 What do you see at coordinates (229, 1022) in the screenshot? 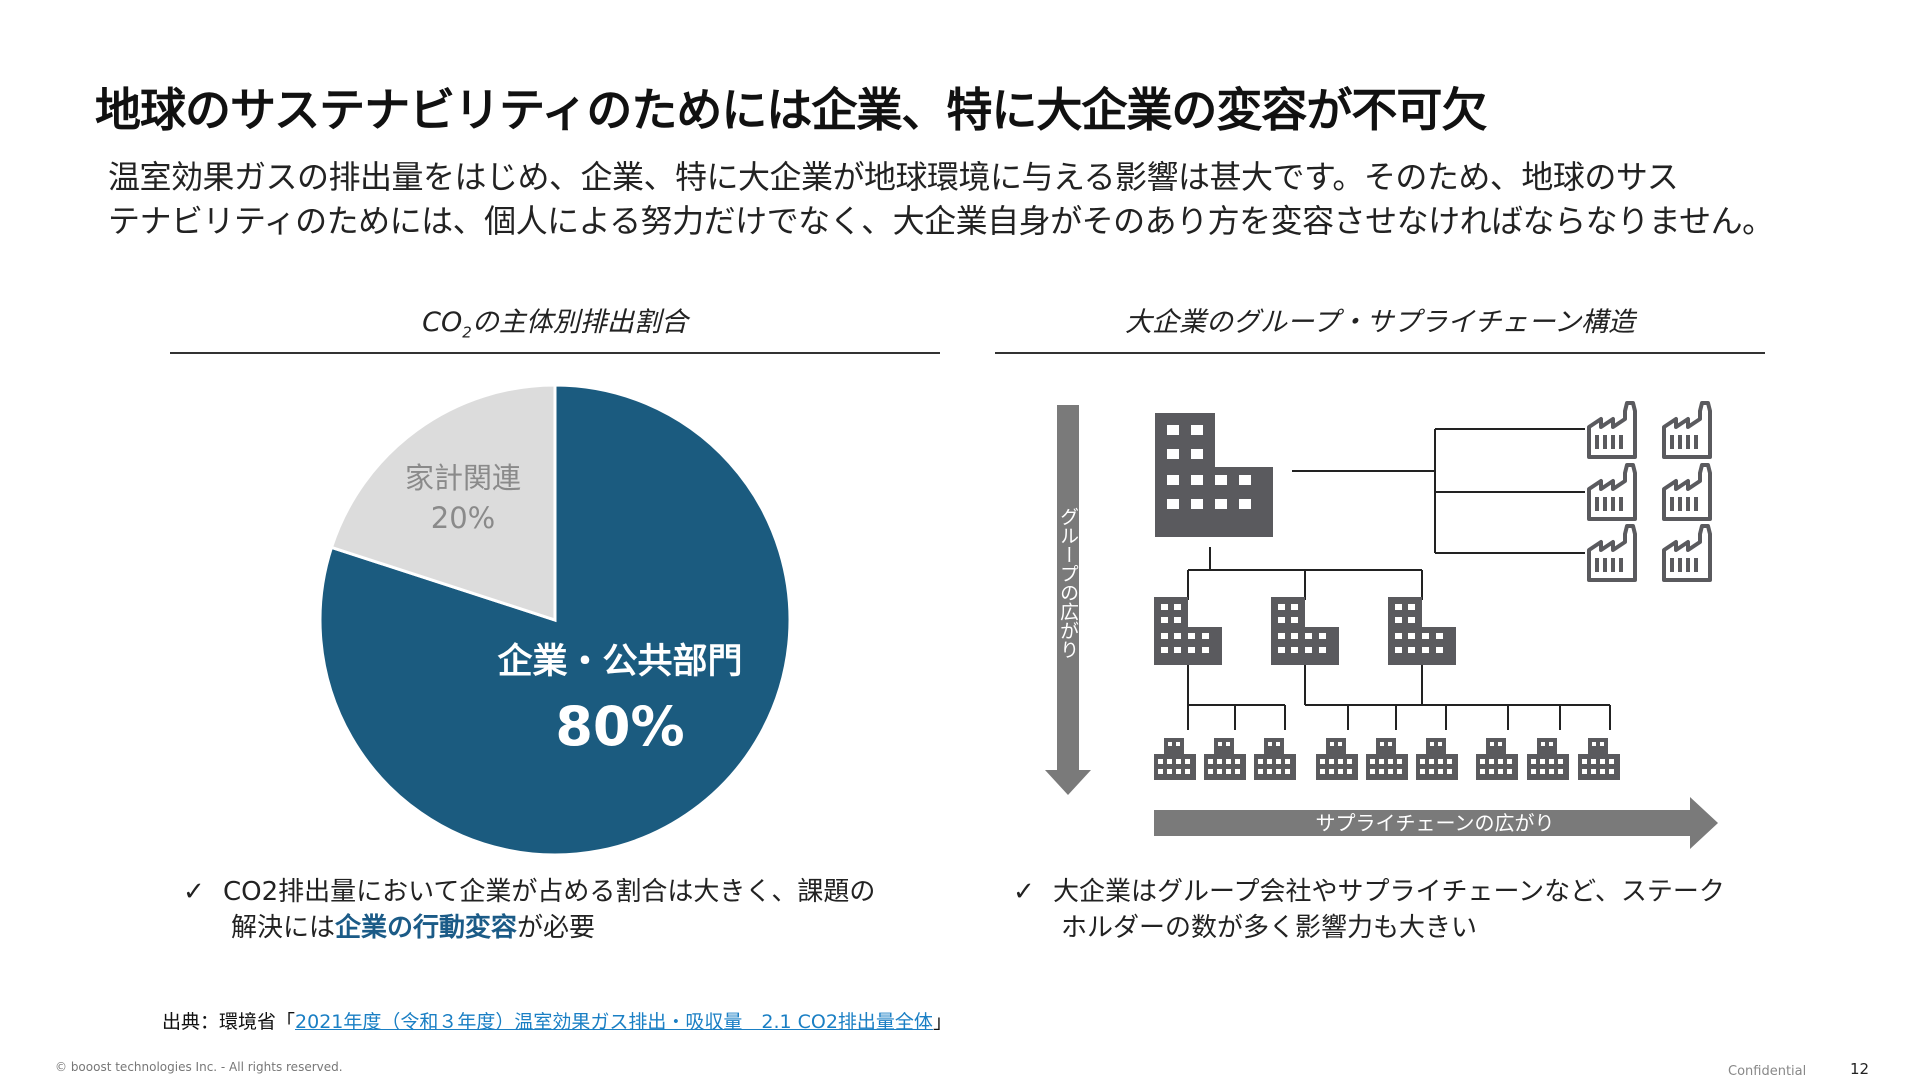
I see `source-prefix: 出典：環境省「` at bounding box center [229, 1022].